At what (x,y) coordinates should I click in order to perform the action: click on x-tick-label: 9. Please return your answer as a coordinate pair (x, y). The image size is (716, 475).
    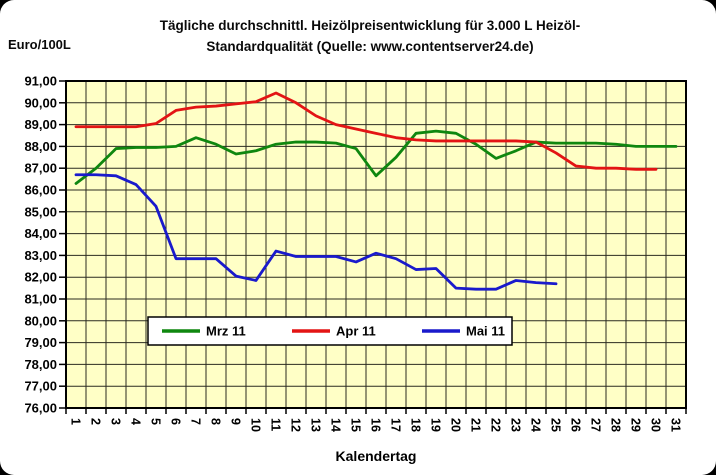
    Looking at the image, I should click on (236, 421).